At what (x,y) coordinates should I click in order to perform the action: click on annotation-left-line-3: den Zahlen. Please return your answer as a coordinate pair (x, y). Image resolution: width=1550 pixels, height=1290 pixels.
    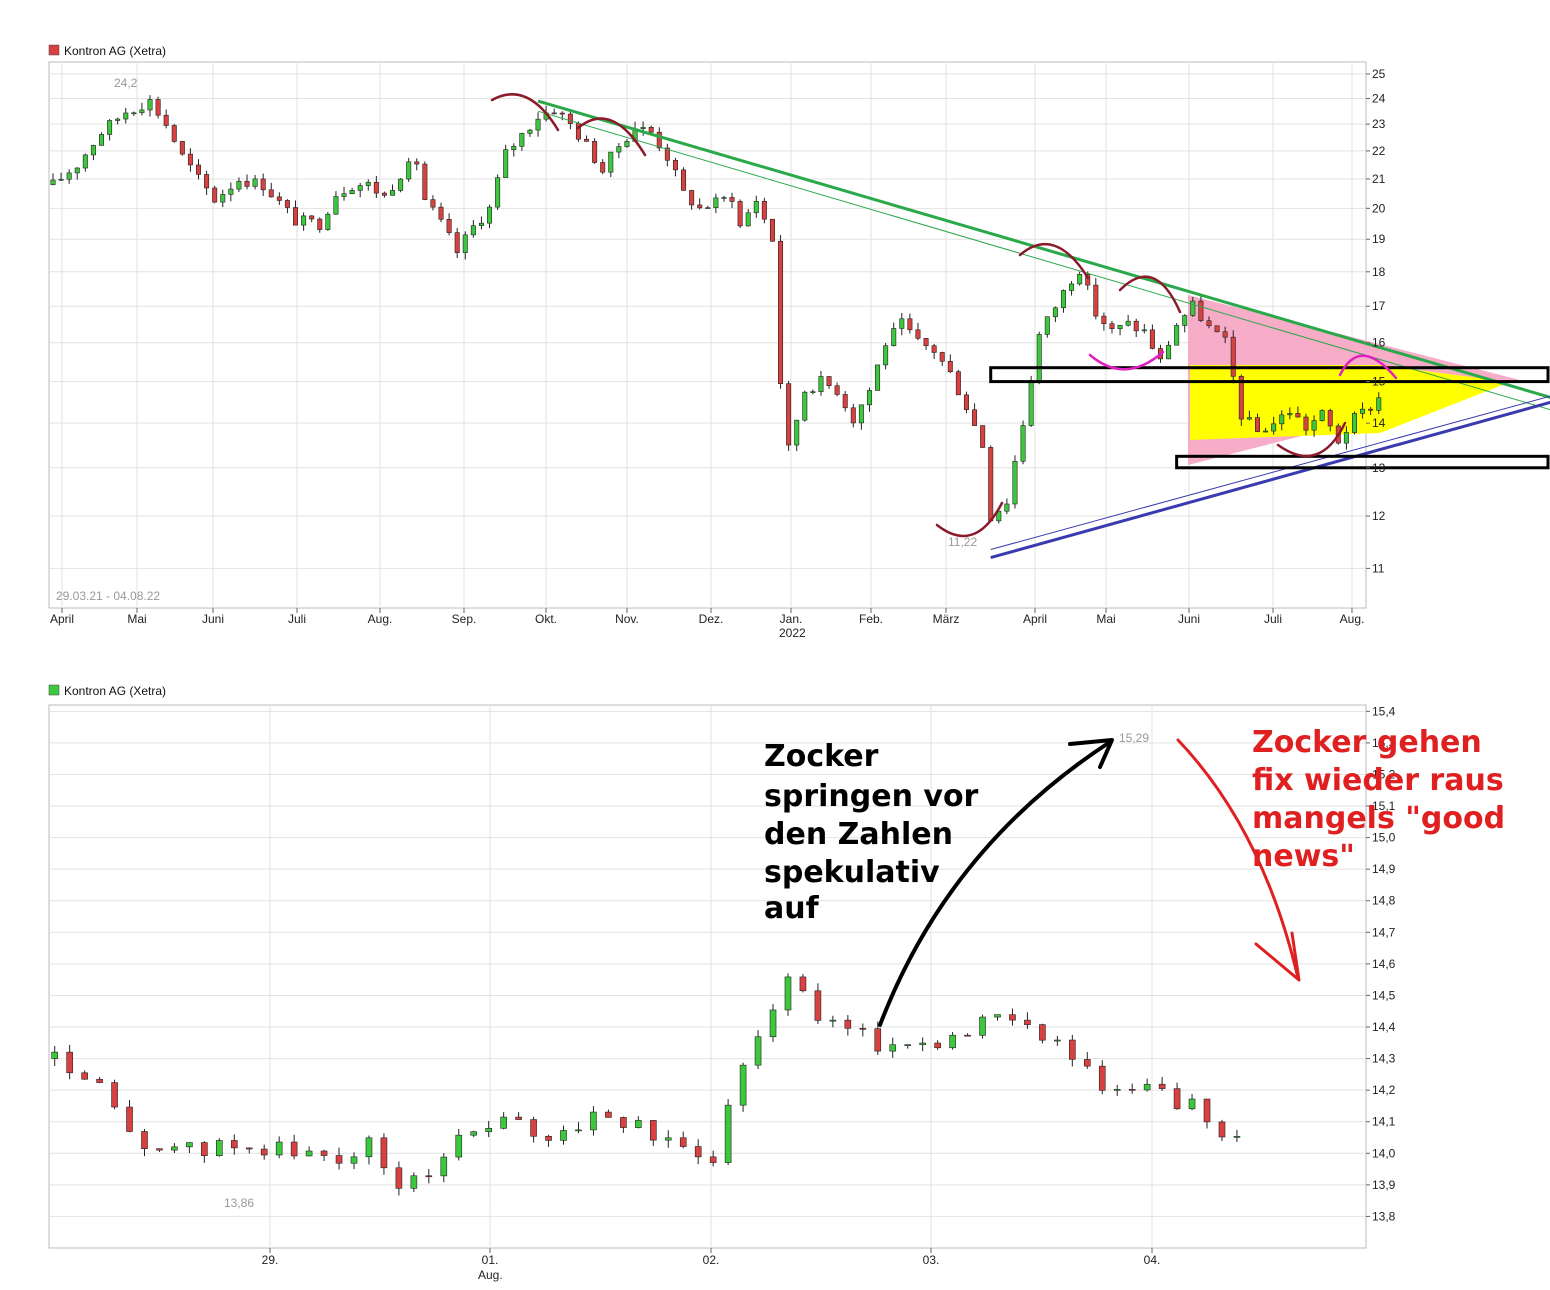
    Looking at the image, I should click on (858, 834).